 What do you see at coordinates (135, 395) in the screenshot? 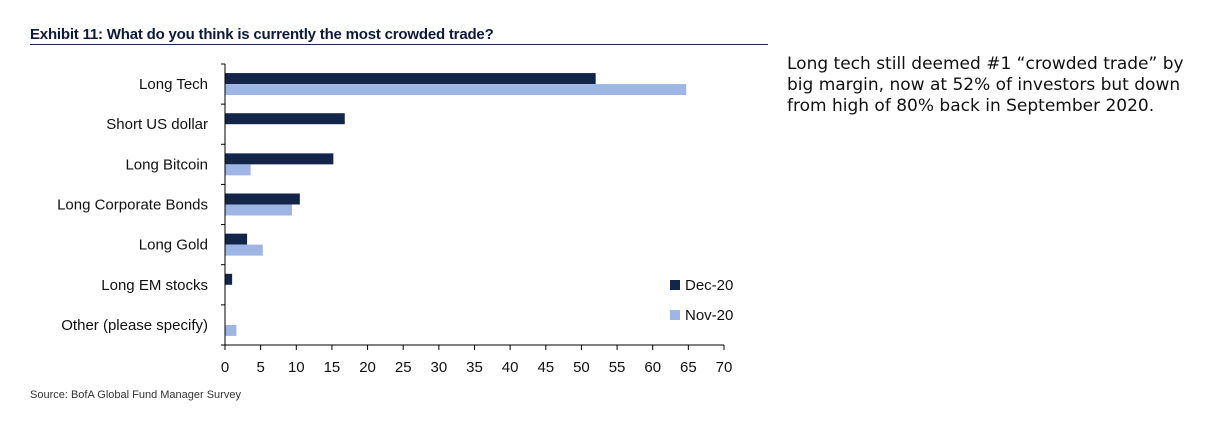
I see `source-note: Source: BofA Global Fund Manager Survey` at bounding box center [135, 395].